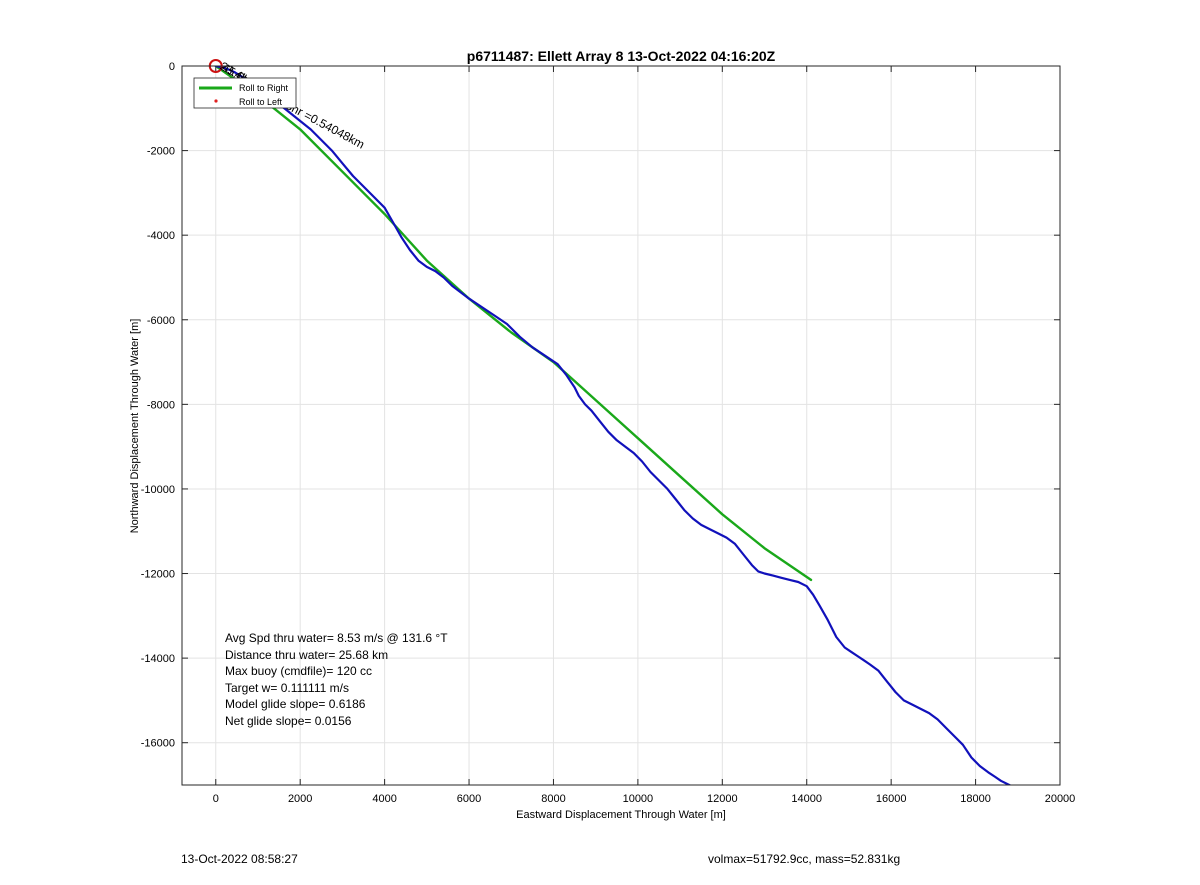 The image size is (1200, 885). I want to click on x-tick-label: 14000, so click(806, 799).